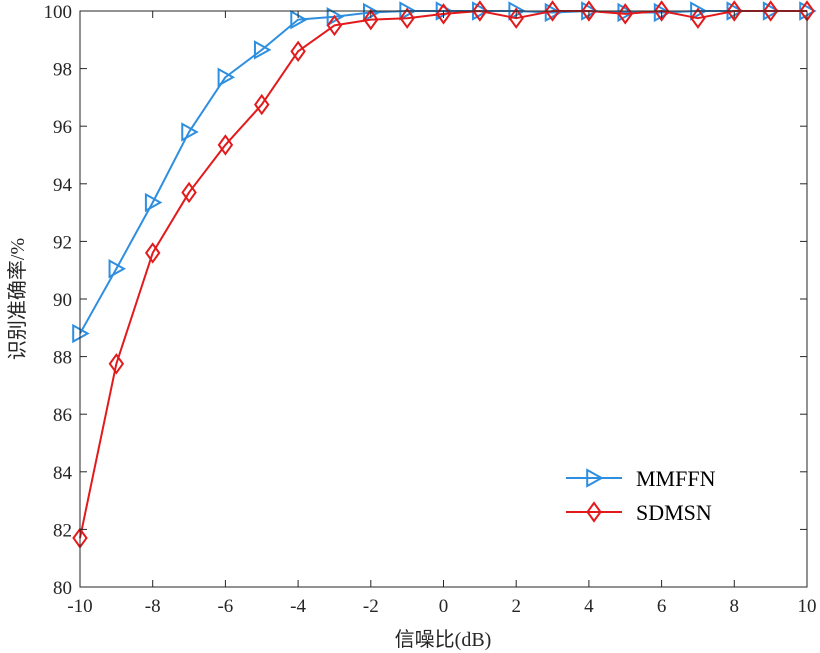 The image size is (820, 653). What do you see at coordinates (63, 473) in the screenshot?
I see `y-tick-label: 84` at bounding box center [63, 473].